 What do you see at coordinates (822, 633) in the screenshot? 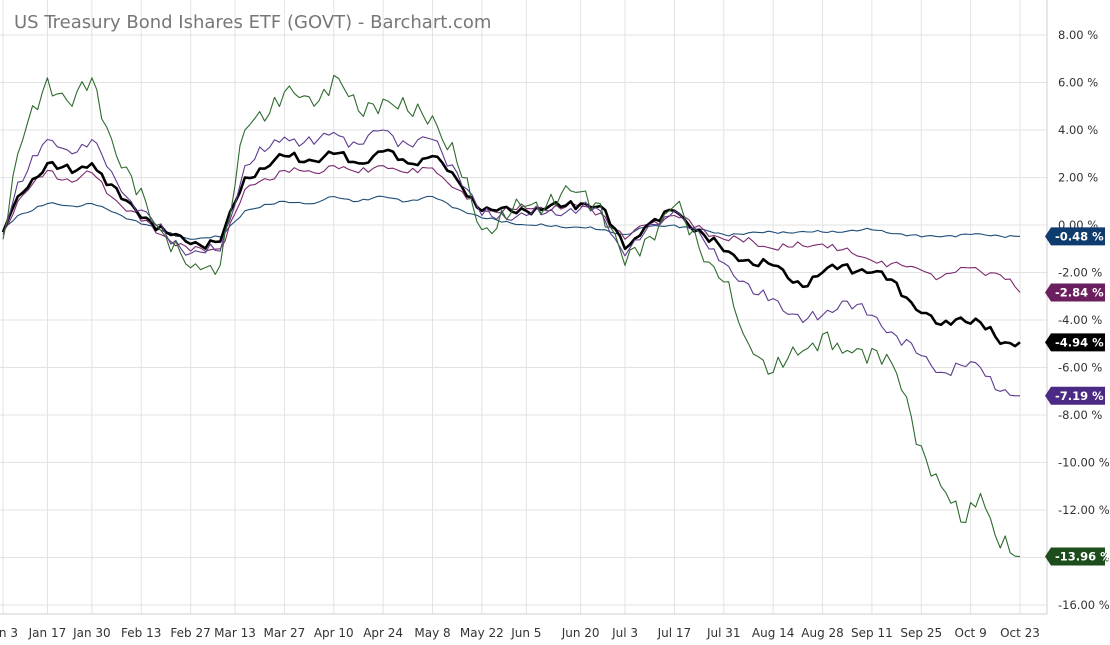
I see `x-tick-label: Aug 28` at bounding box center [822, 633].